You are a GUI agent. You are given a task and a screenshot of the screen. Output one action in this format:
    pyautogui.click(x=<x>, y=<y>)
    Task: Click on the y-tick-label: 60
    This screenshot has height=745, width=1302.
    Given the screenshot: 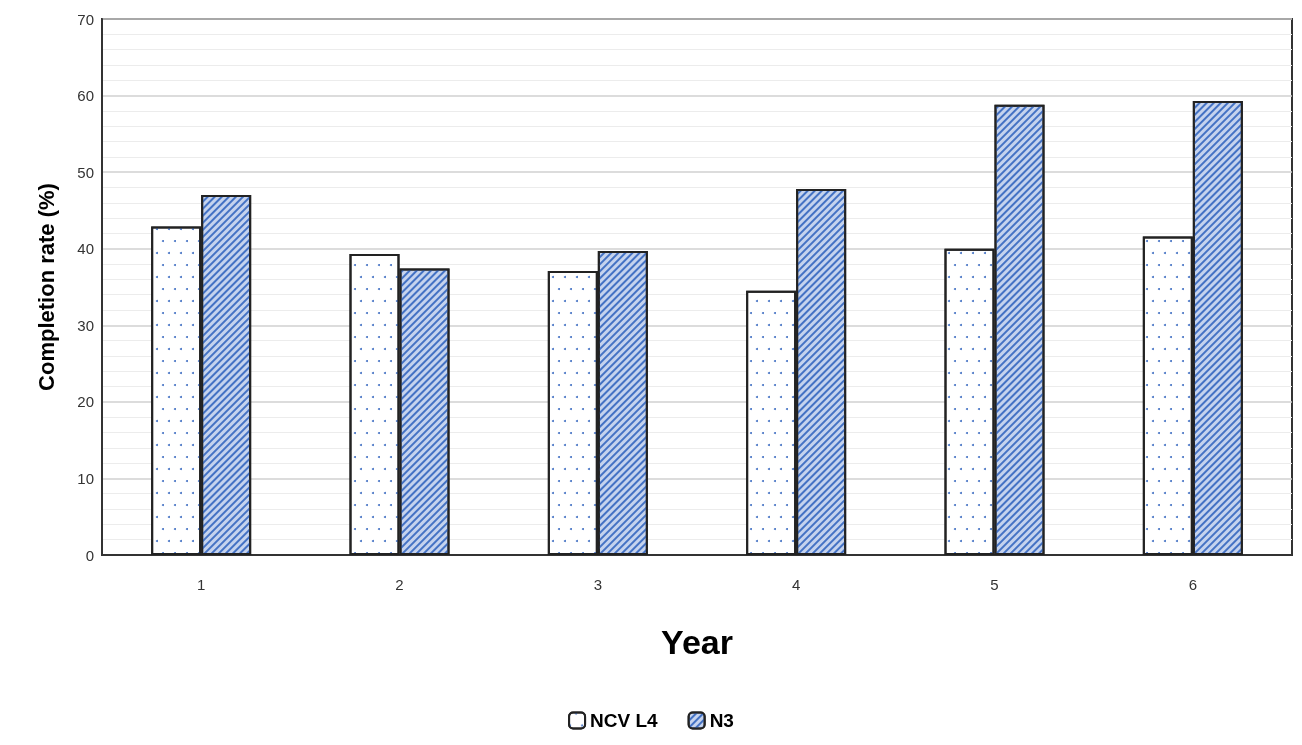 What is the action you would take?
    pyautogui.click(x=85, y=96)
    